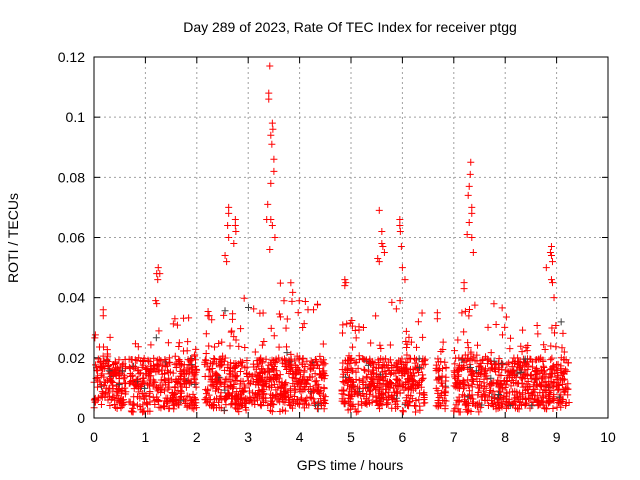 This screenshot has height=480, width=640. I want to click on x-tick-label: 5, so click(351, 437).